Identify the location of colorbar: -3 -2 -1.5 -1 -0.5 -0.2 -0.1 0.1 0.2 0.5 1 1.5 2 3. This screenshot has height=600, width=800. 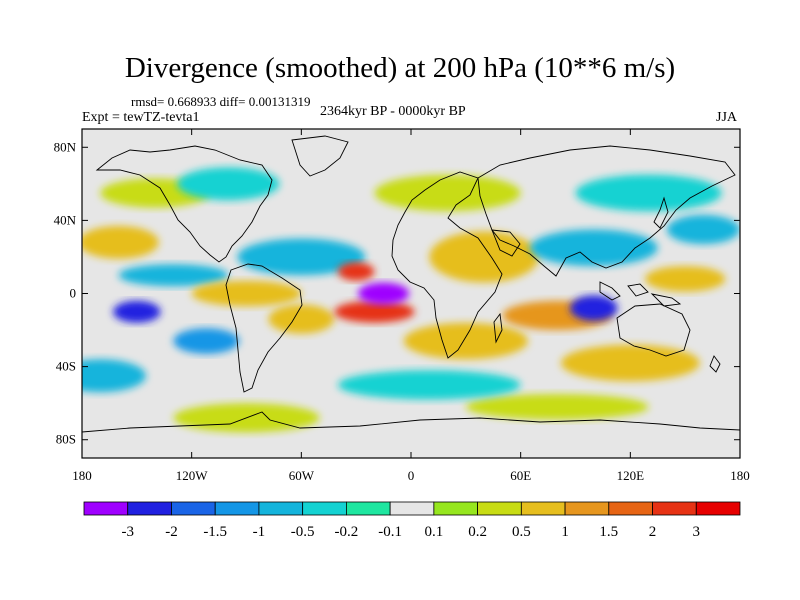
(412, 520).